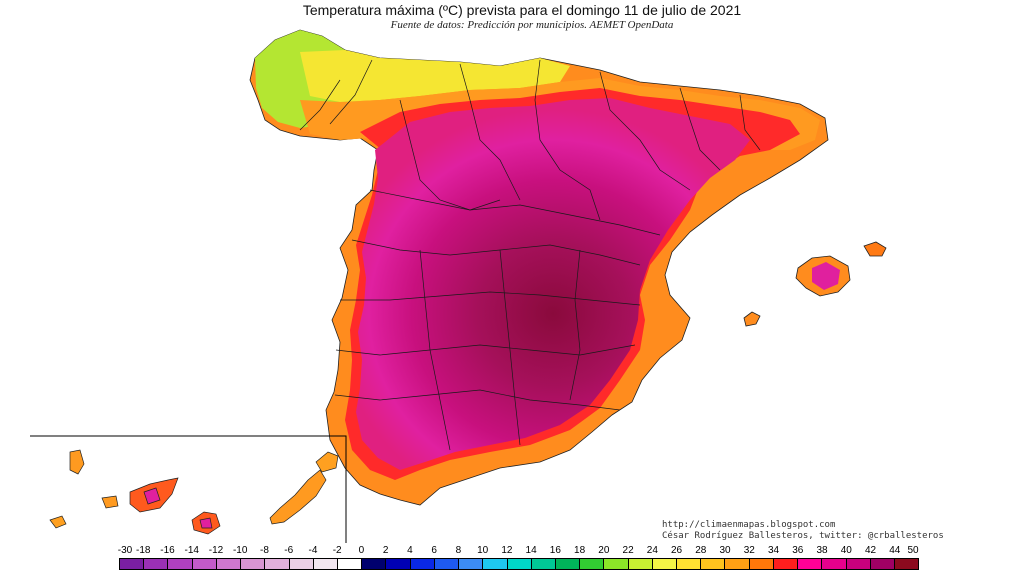  What do you see at coordinates (555, 550) in the screenshot?
I see `legend-label: 16` at bounding box center [555, 550].